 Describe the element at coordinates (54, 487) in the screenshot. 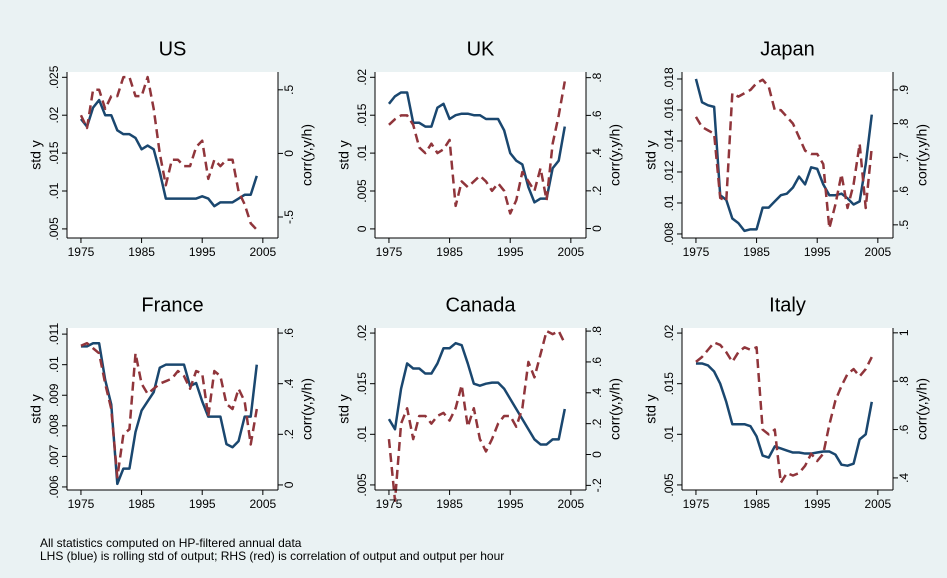

I see `y-tick-label: .006` at that location.